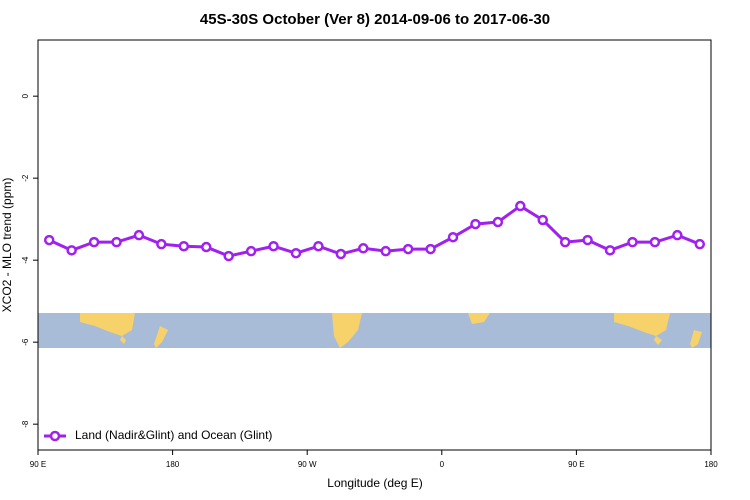 The height and width of the screenshot is (500, 750). I want to click on x-tick-label: 0, so click(442, 464).